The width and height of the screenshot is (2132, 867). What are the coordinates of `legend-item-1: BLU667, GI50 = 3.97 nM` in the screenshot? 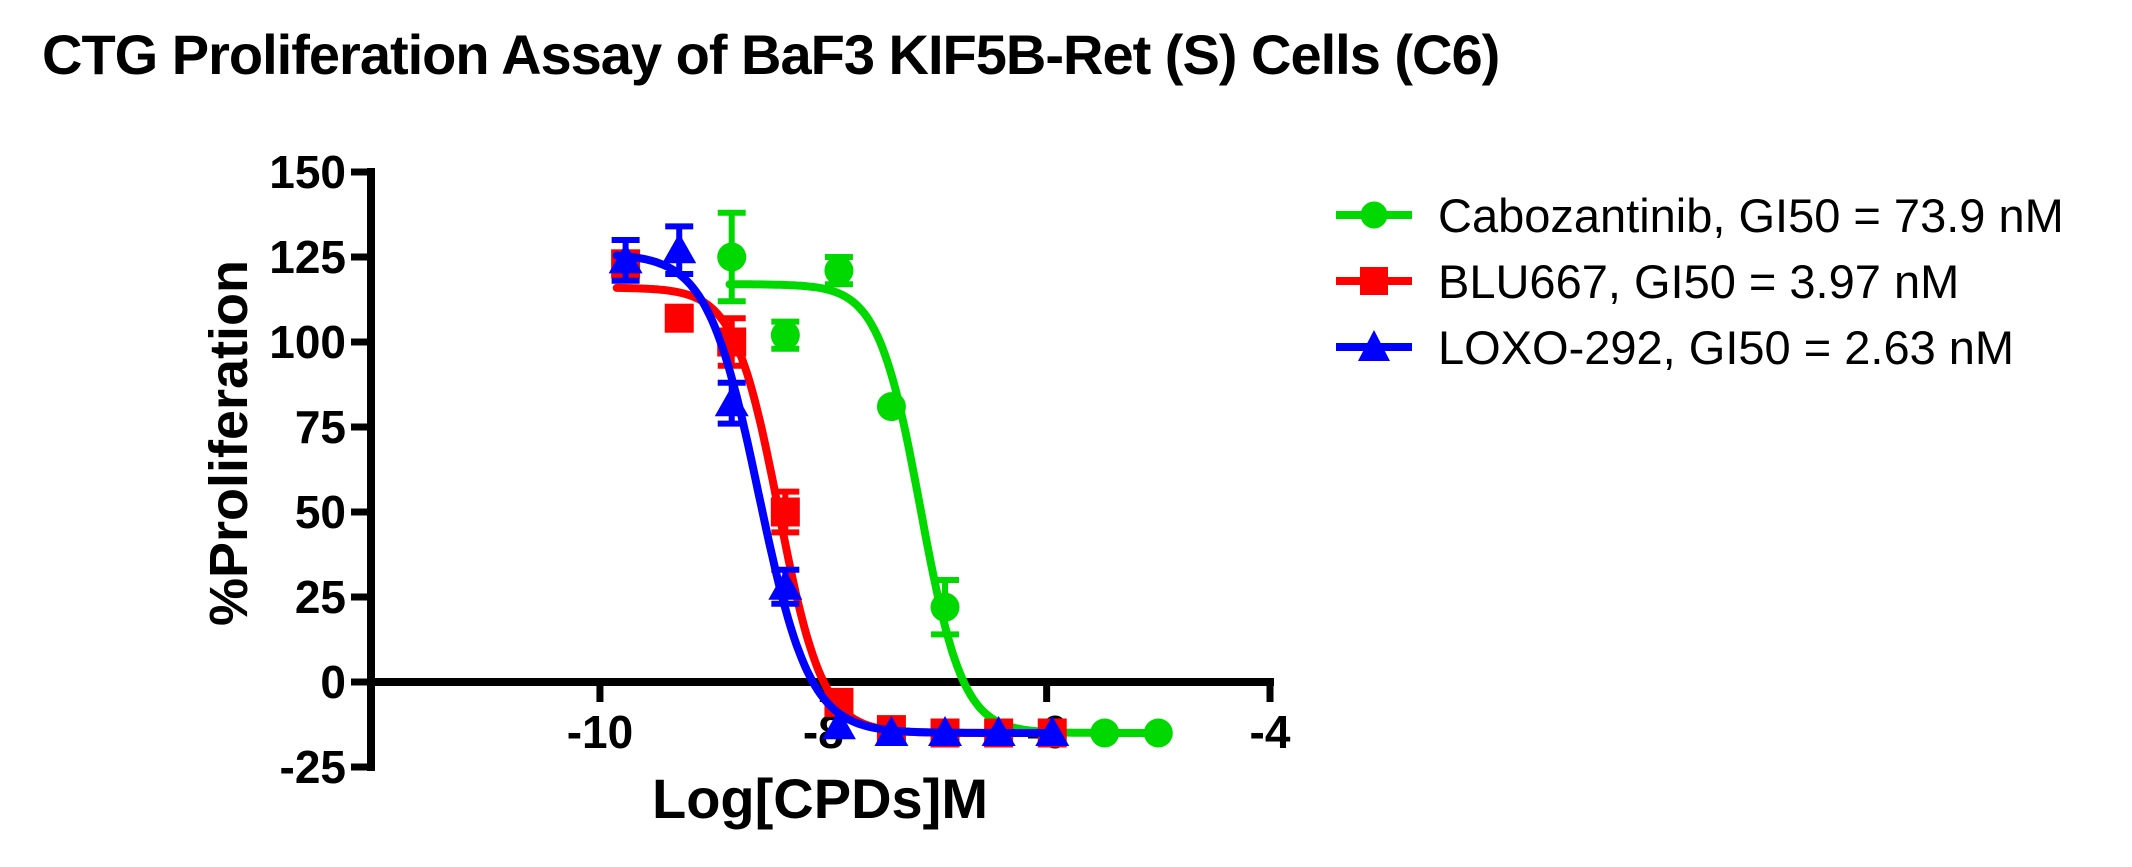 It's located at (1698, 281).